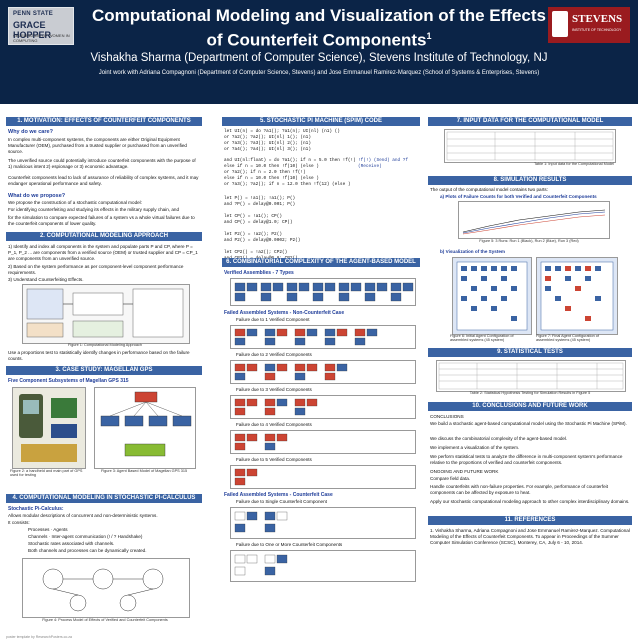 The width and height of the screenshot is (638, 644). What do you see at coordinates (492, 296) in the screenshot?
I see `figure-initial-config` at bounding box center [492, 296].